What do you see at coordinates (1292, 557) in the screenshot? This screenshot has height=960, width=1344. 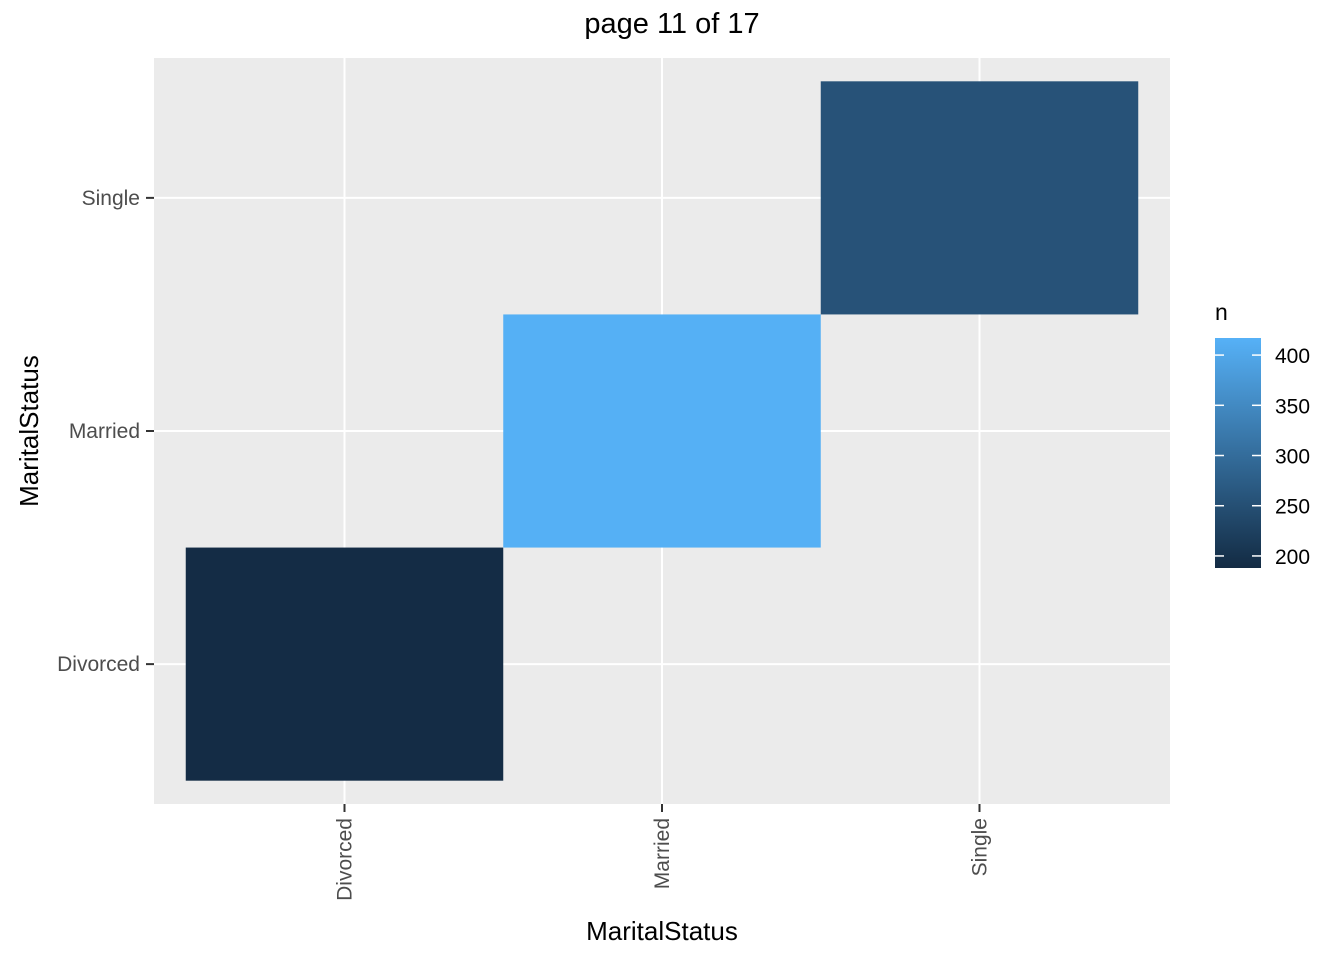 I see `legend-tick-label: 200` at bounding box center [1292, 557].